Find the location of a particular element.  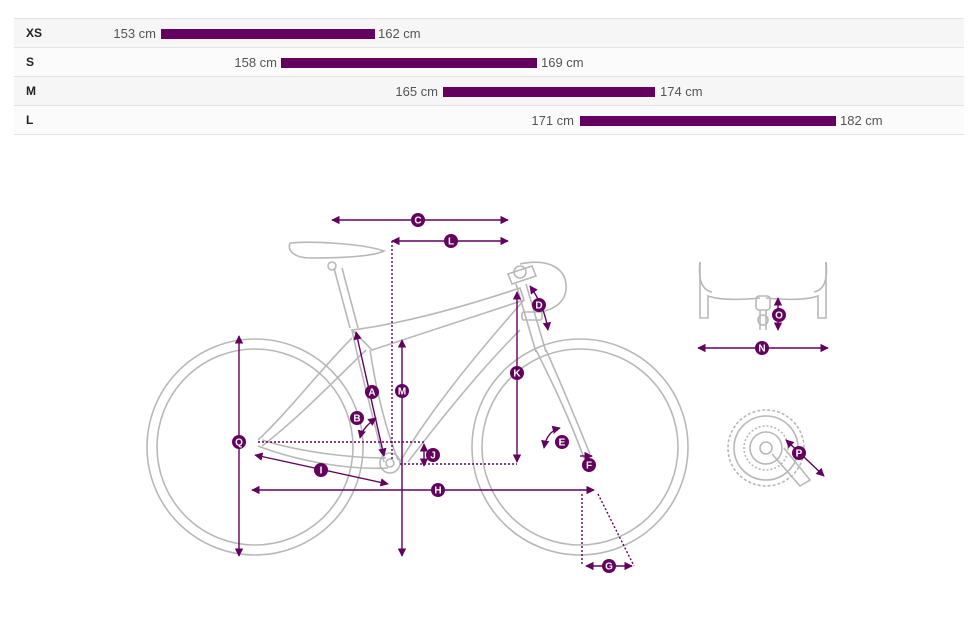

label-n: N is located at coordinates (762, 348).